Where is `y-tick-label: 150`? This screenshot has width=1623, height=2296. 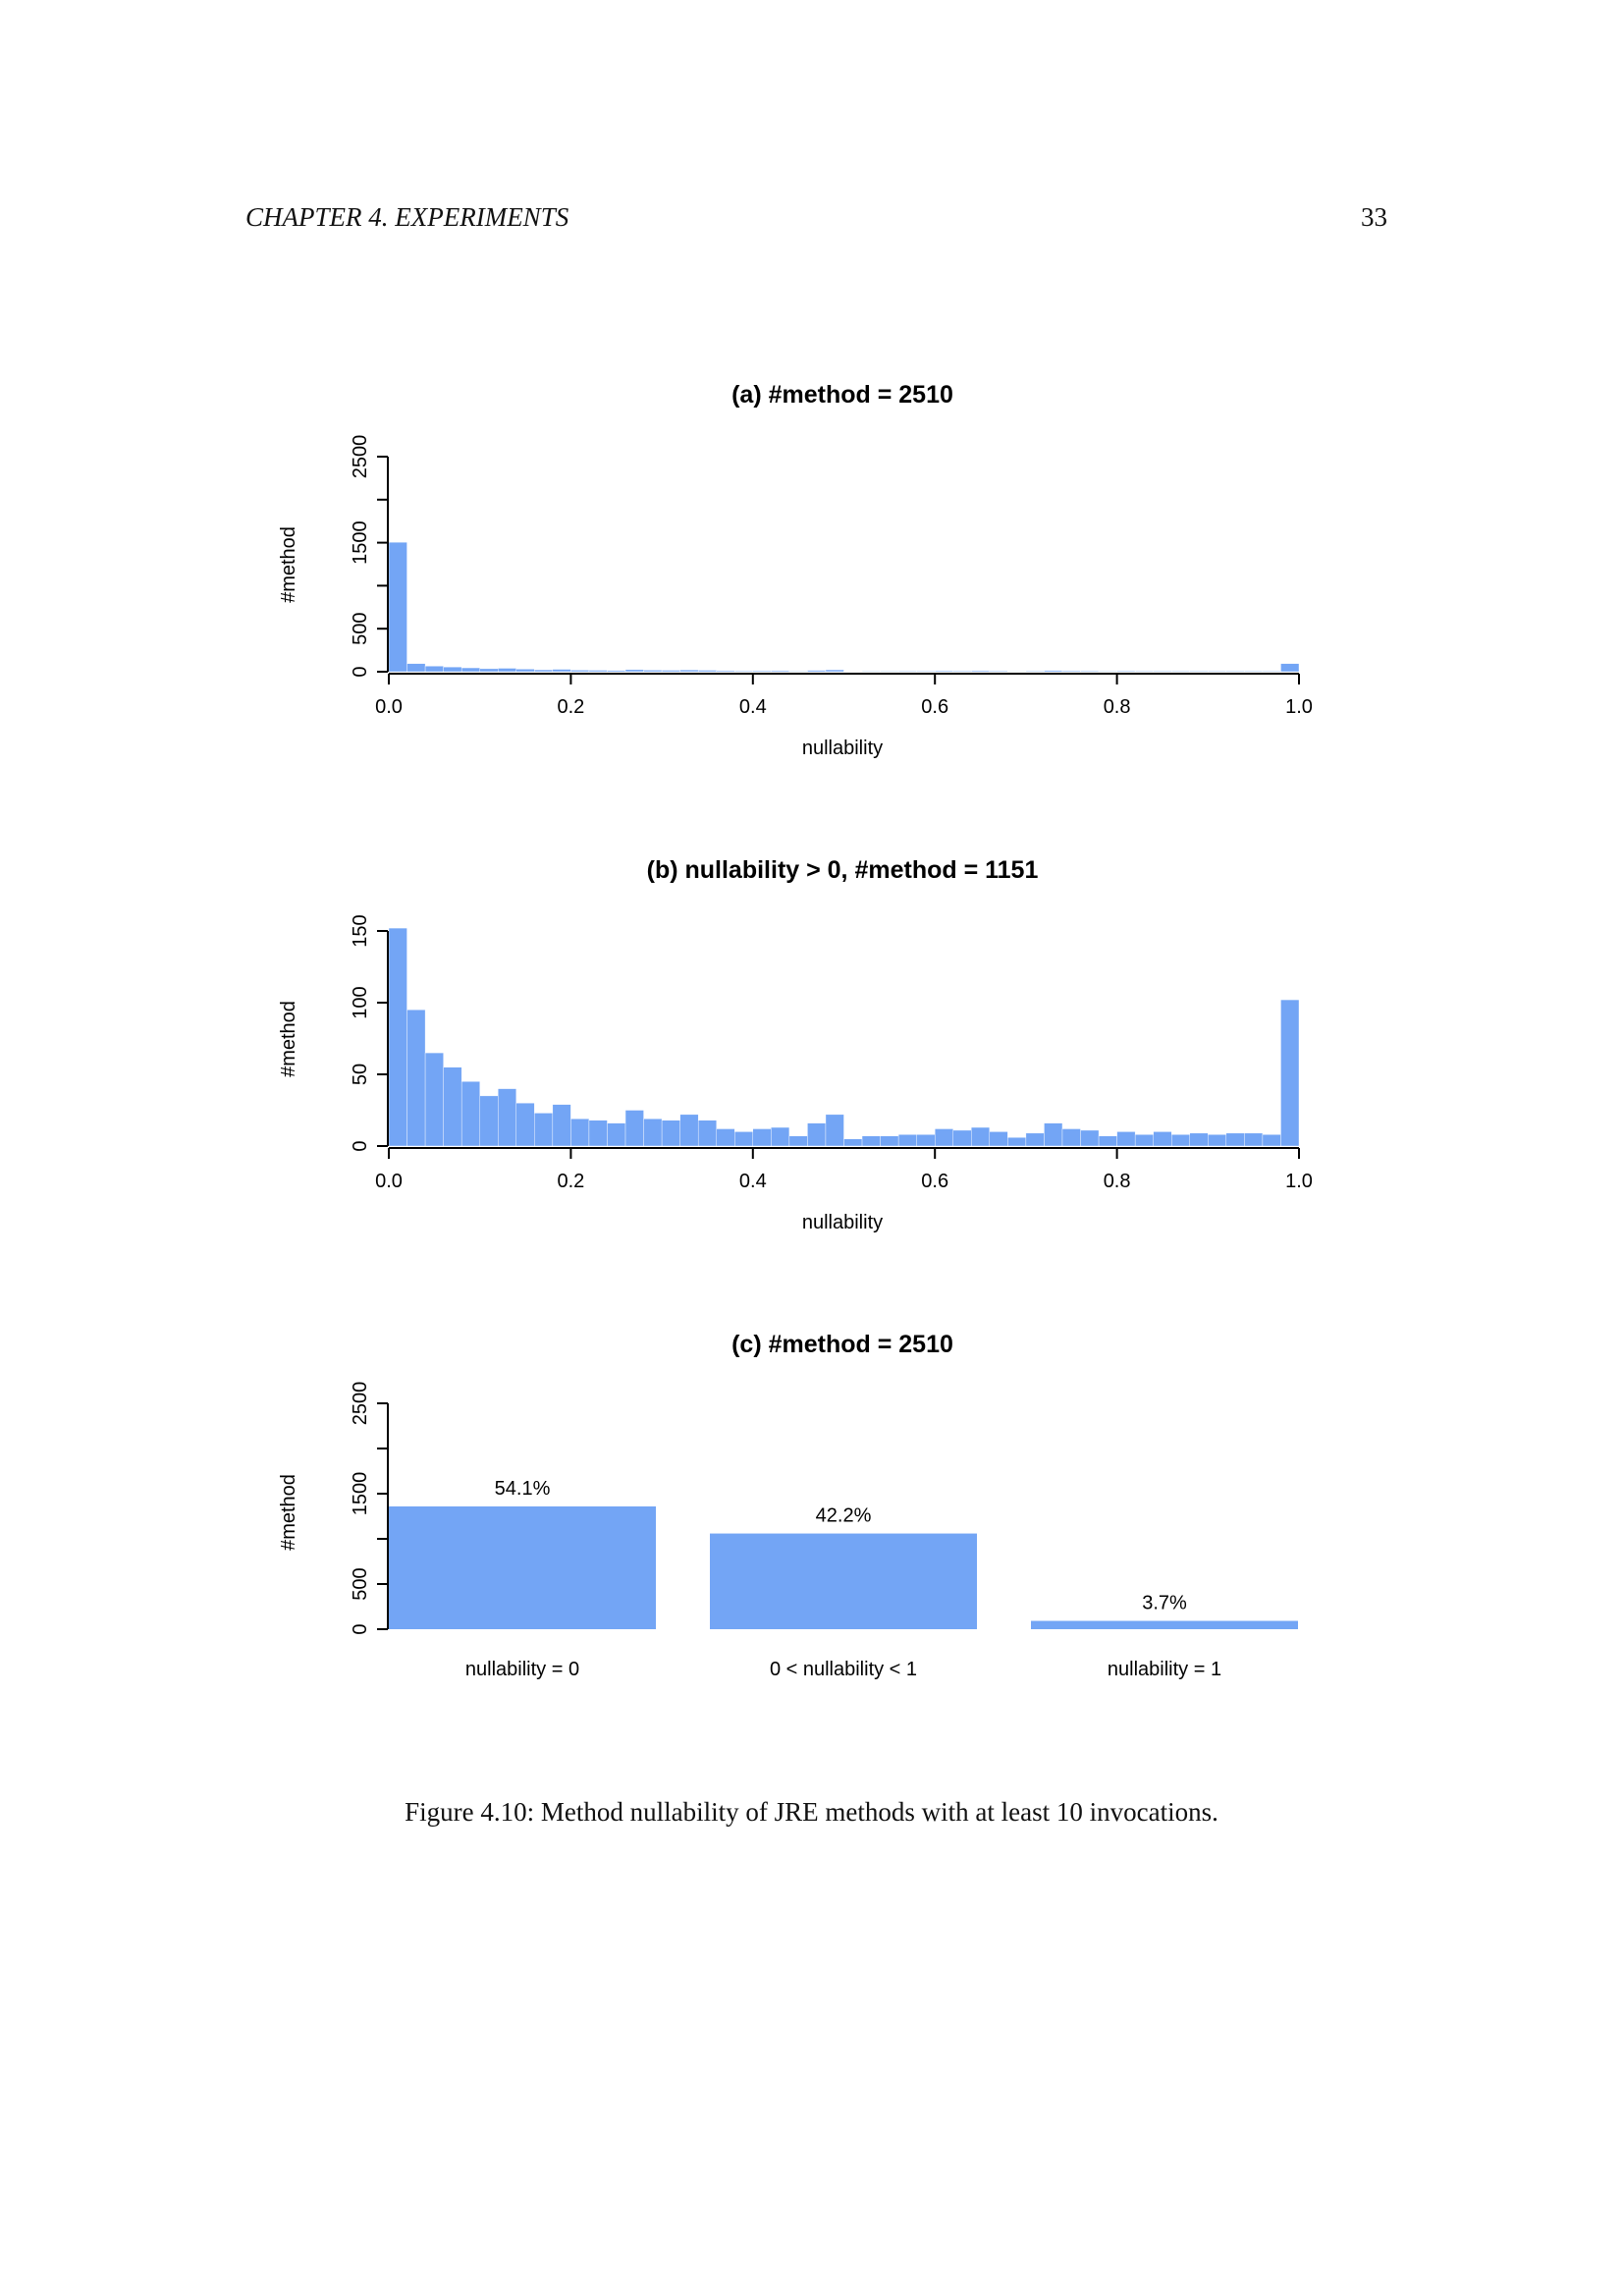
y-tick-label: 150 is located at coordinates (360, 930).